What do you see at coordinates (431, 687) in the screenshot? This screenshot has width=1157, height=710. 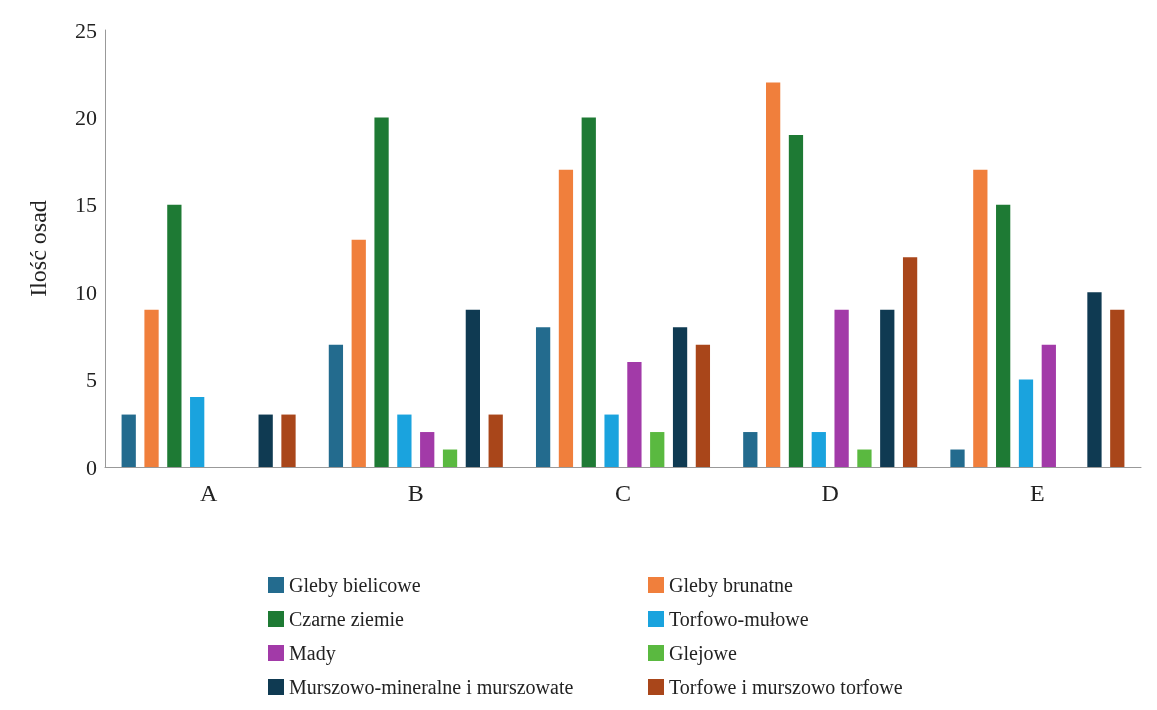 I see `legend-label: Murszowo-mineralne i murszowate` at bounding box center [431, 687].